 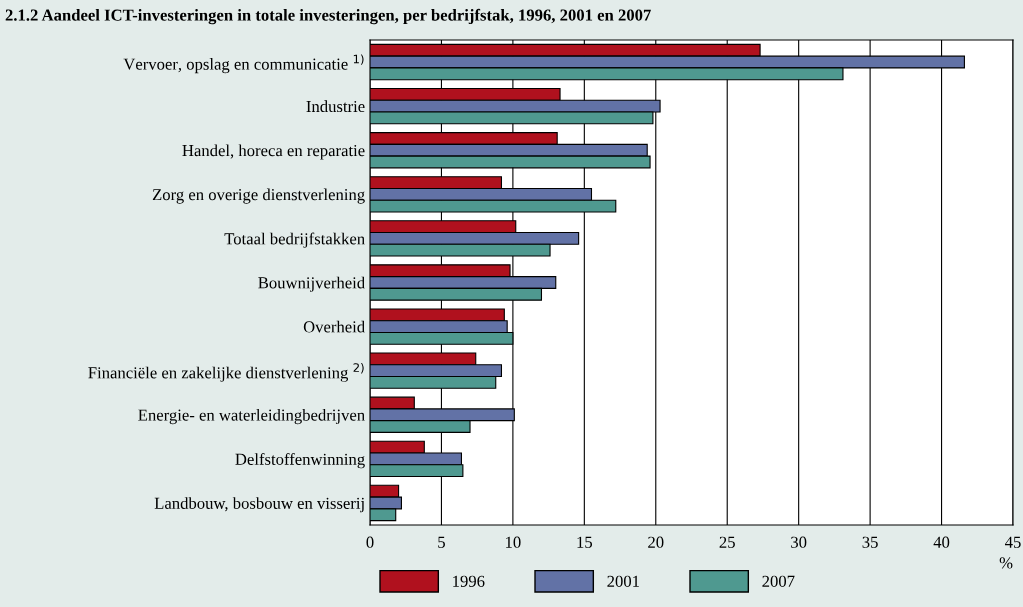 I want to click on y-tick-label: Industrie, so click(x=335, y=106).